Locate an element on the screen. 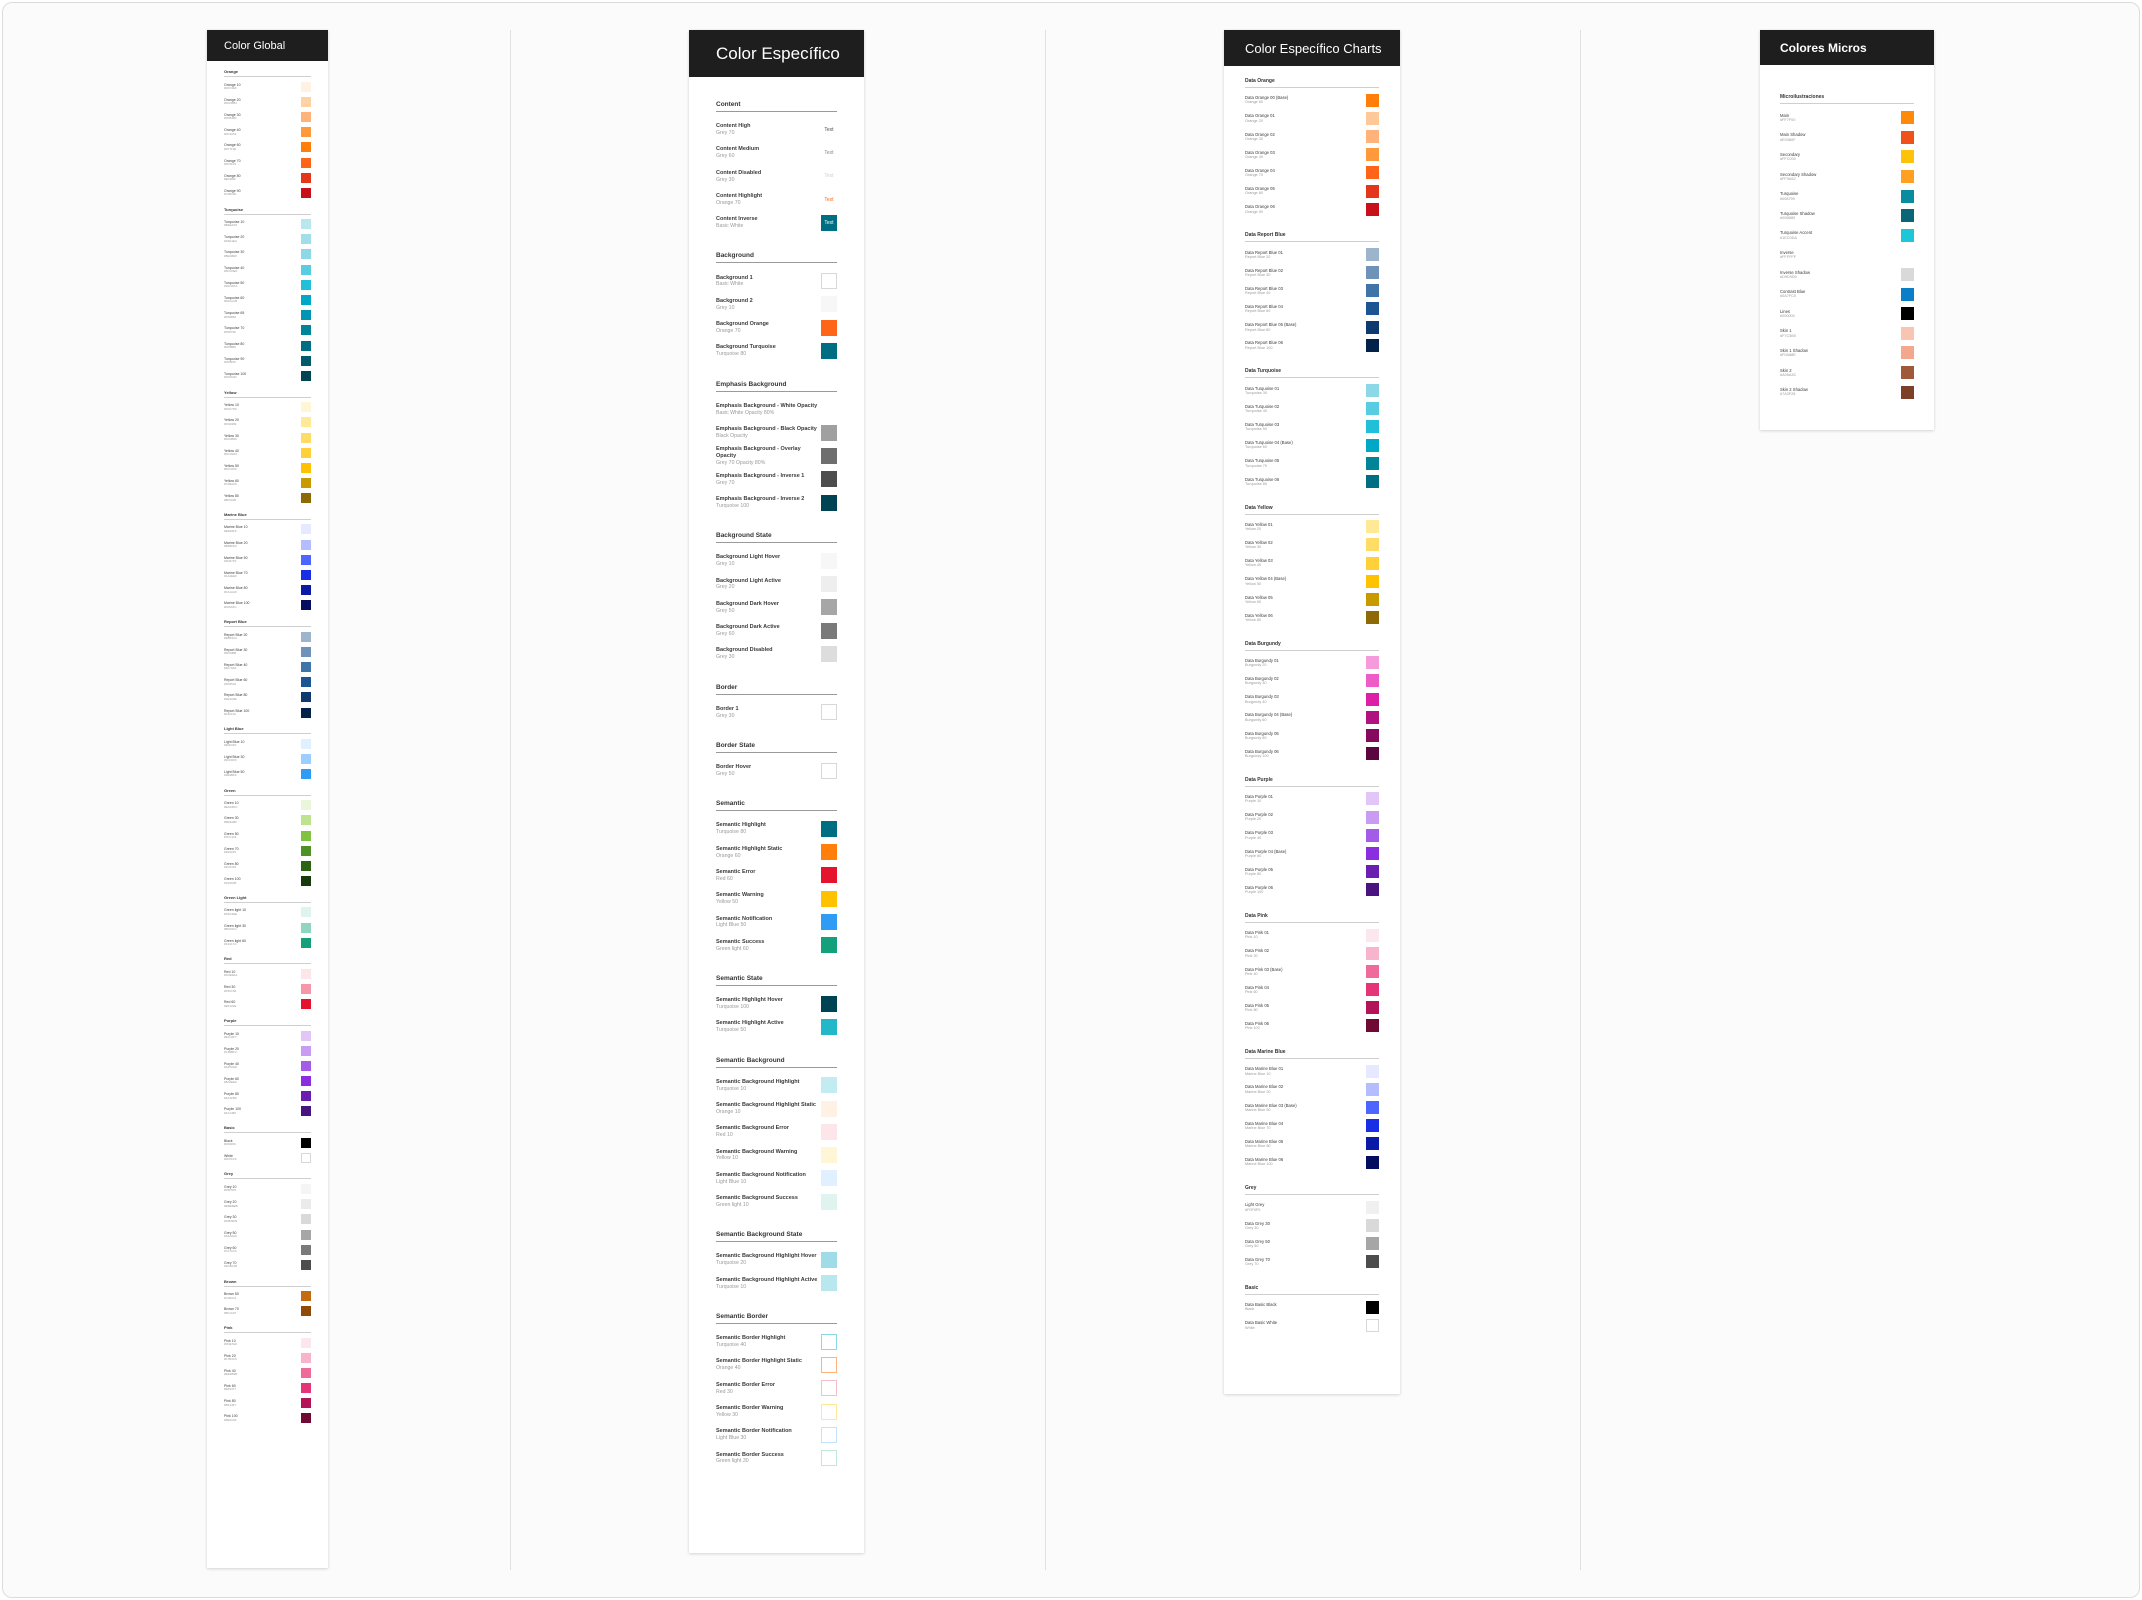  color-token-row: Content Inverse Basic White Text is located at coordinates (776, 222).